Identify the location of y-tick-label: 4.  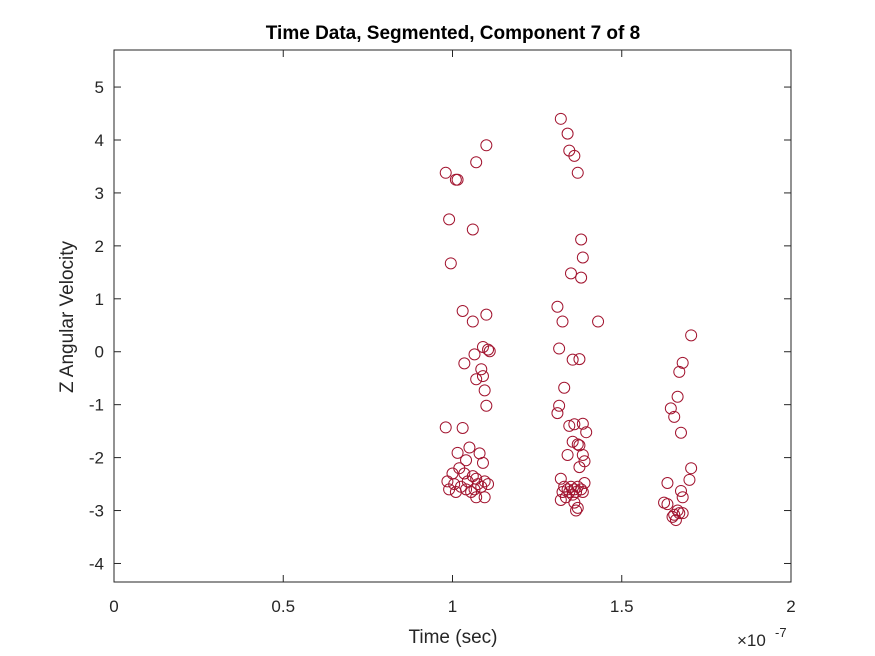
(99, 140).